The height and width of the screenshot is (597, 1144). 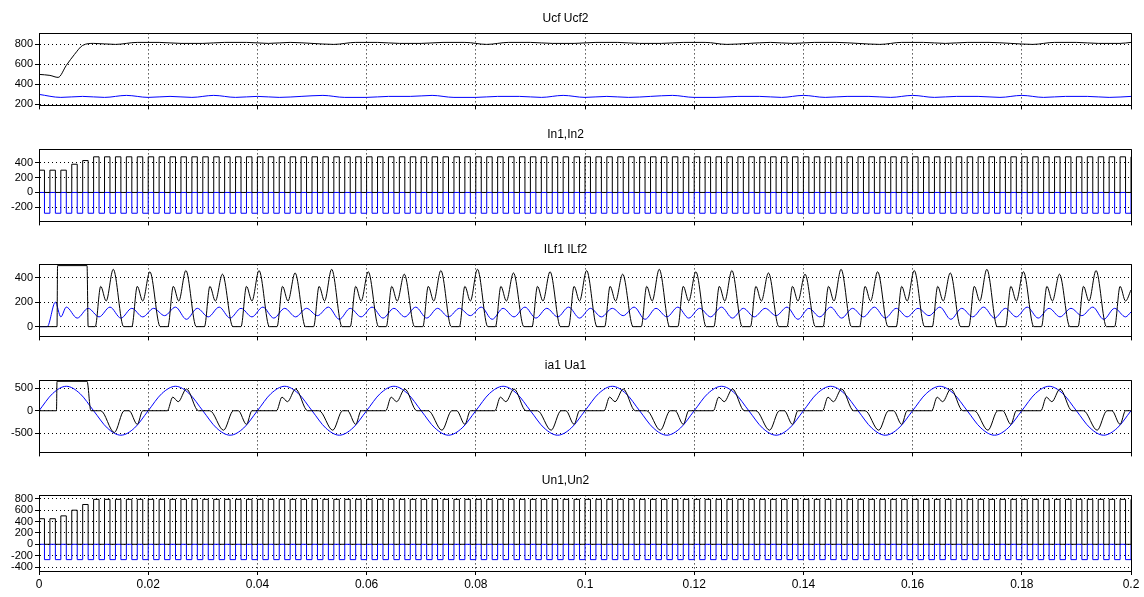 I want to click on x-tick-label: 0.14, so click(x=803, y=583).